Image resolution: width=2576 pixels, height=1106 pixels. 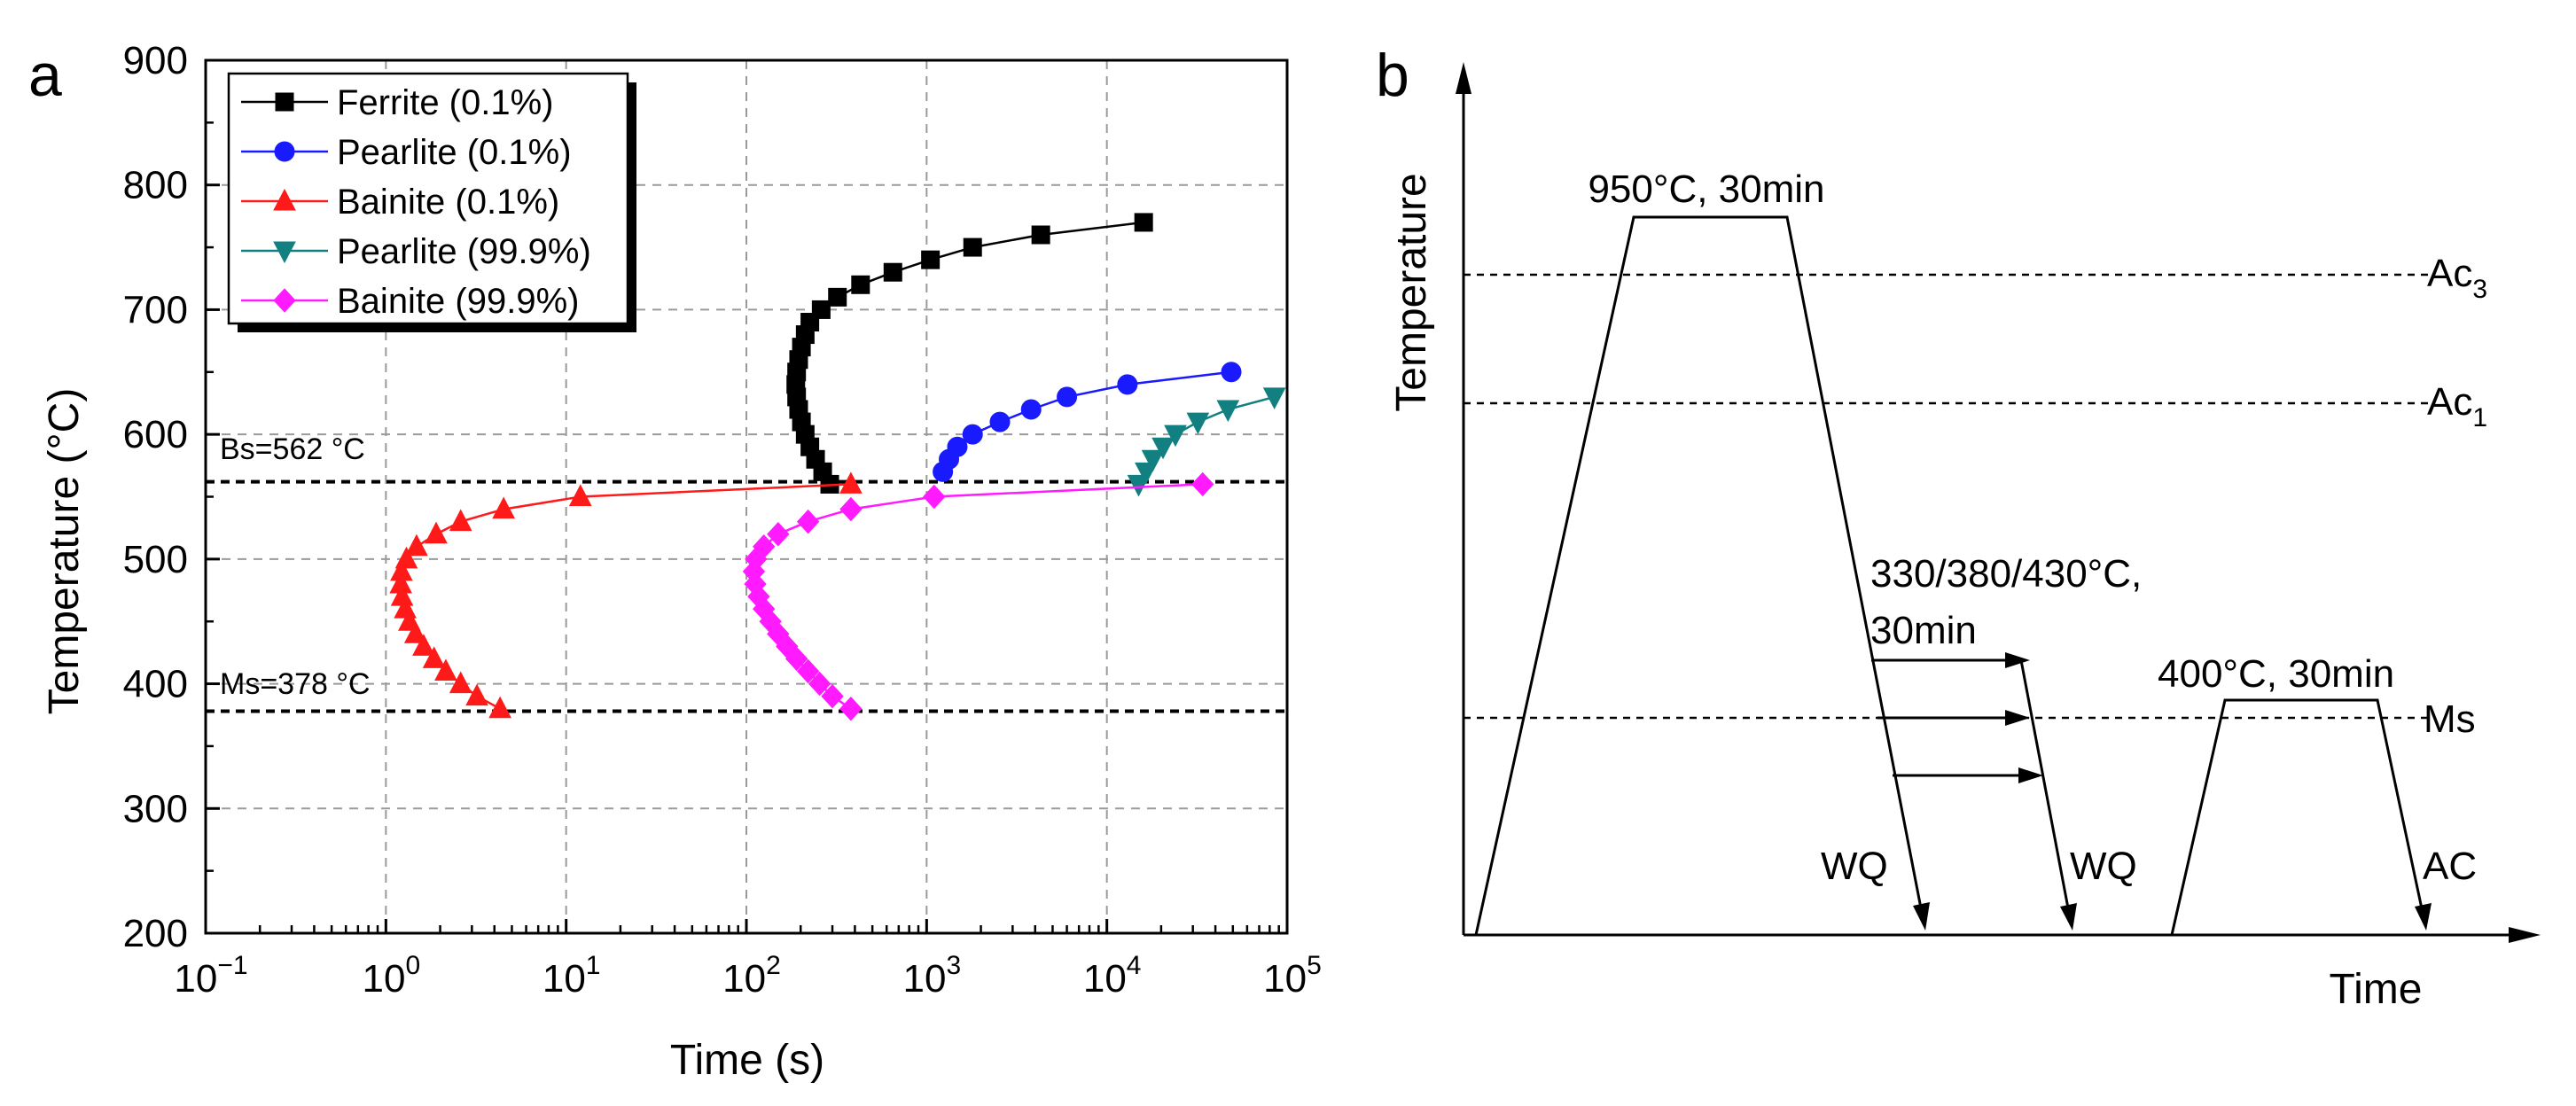 What do you see at coordinates (155, 434) in the screenshot?
I see `y-tick-label: 600` at bounding box center [155, 434].